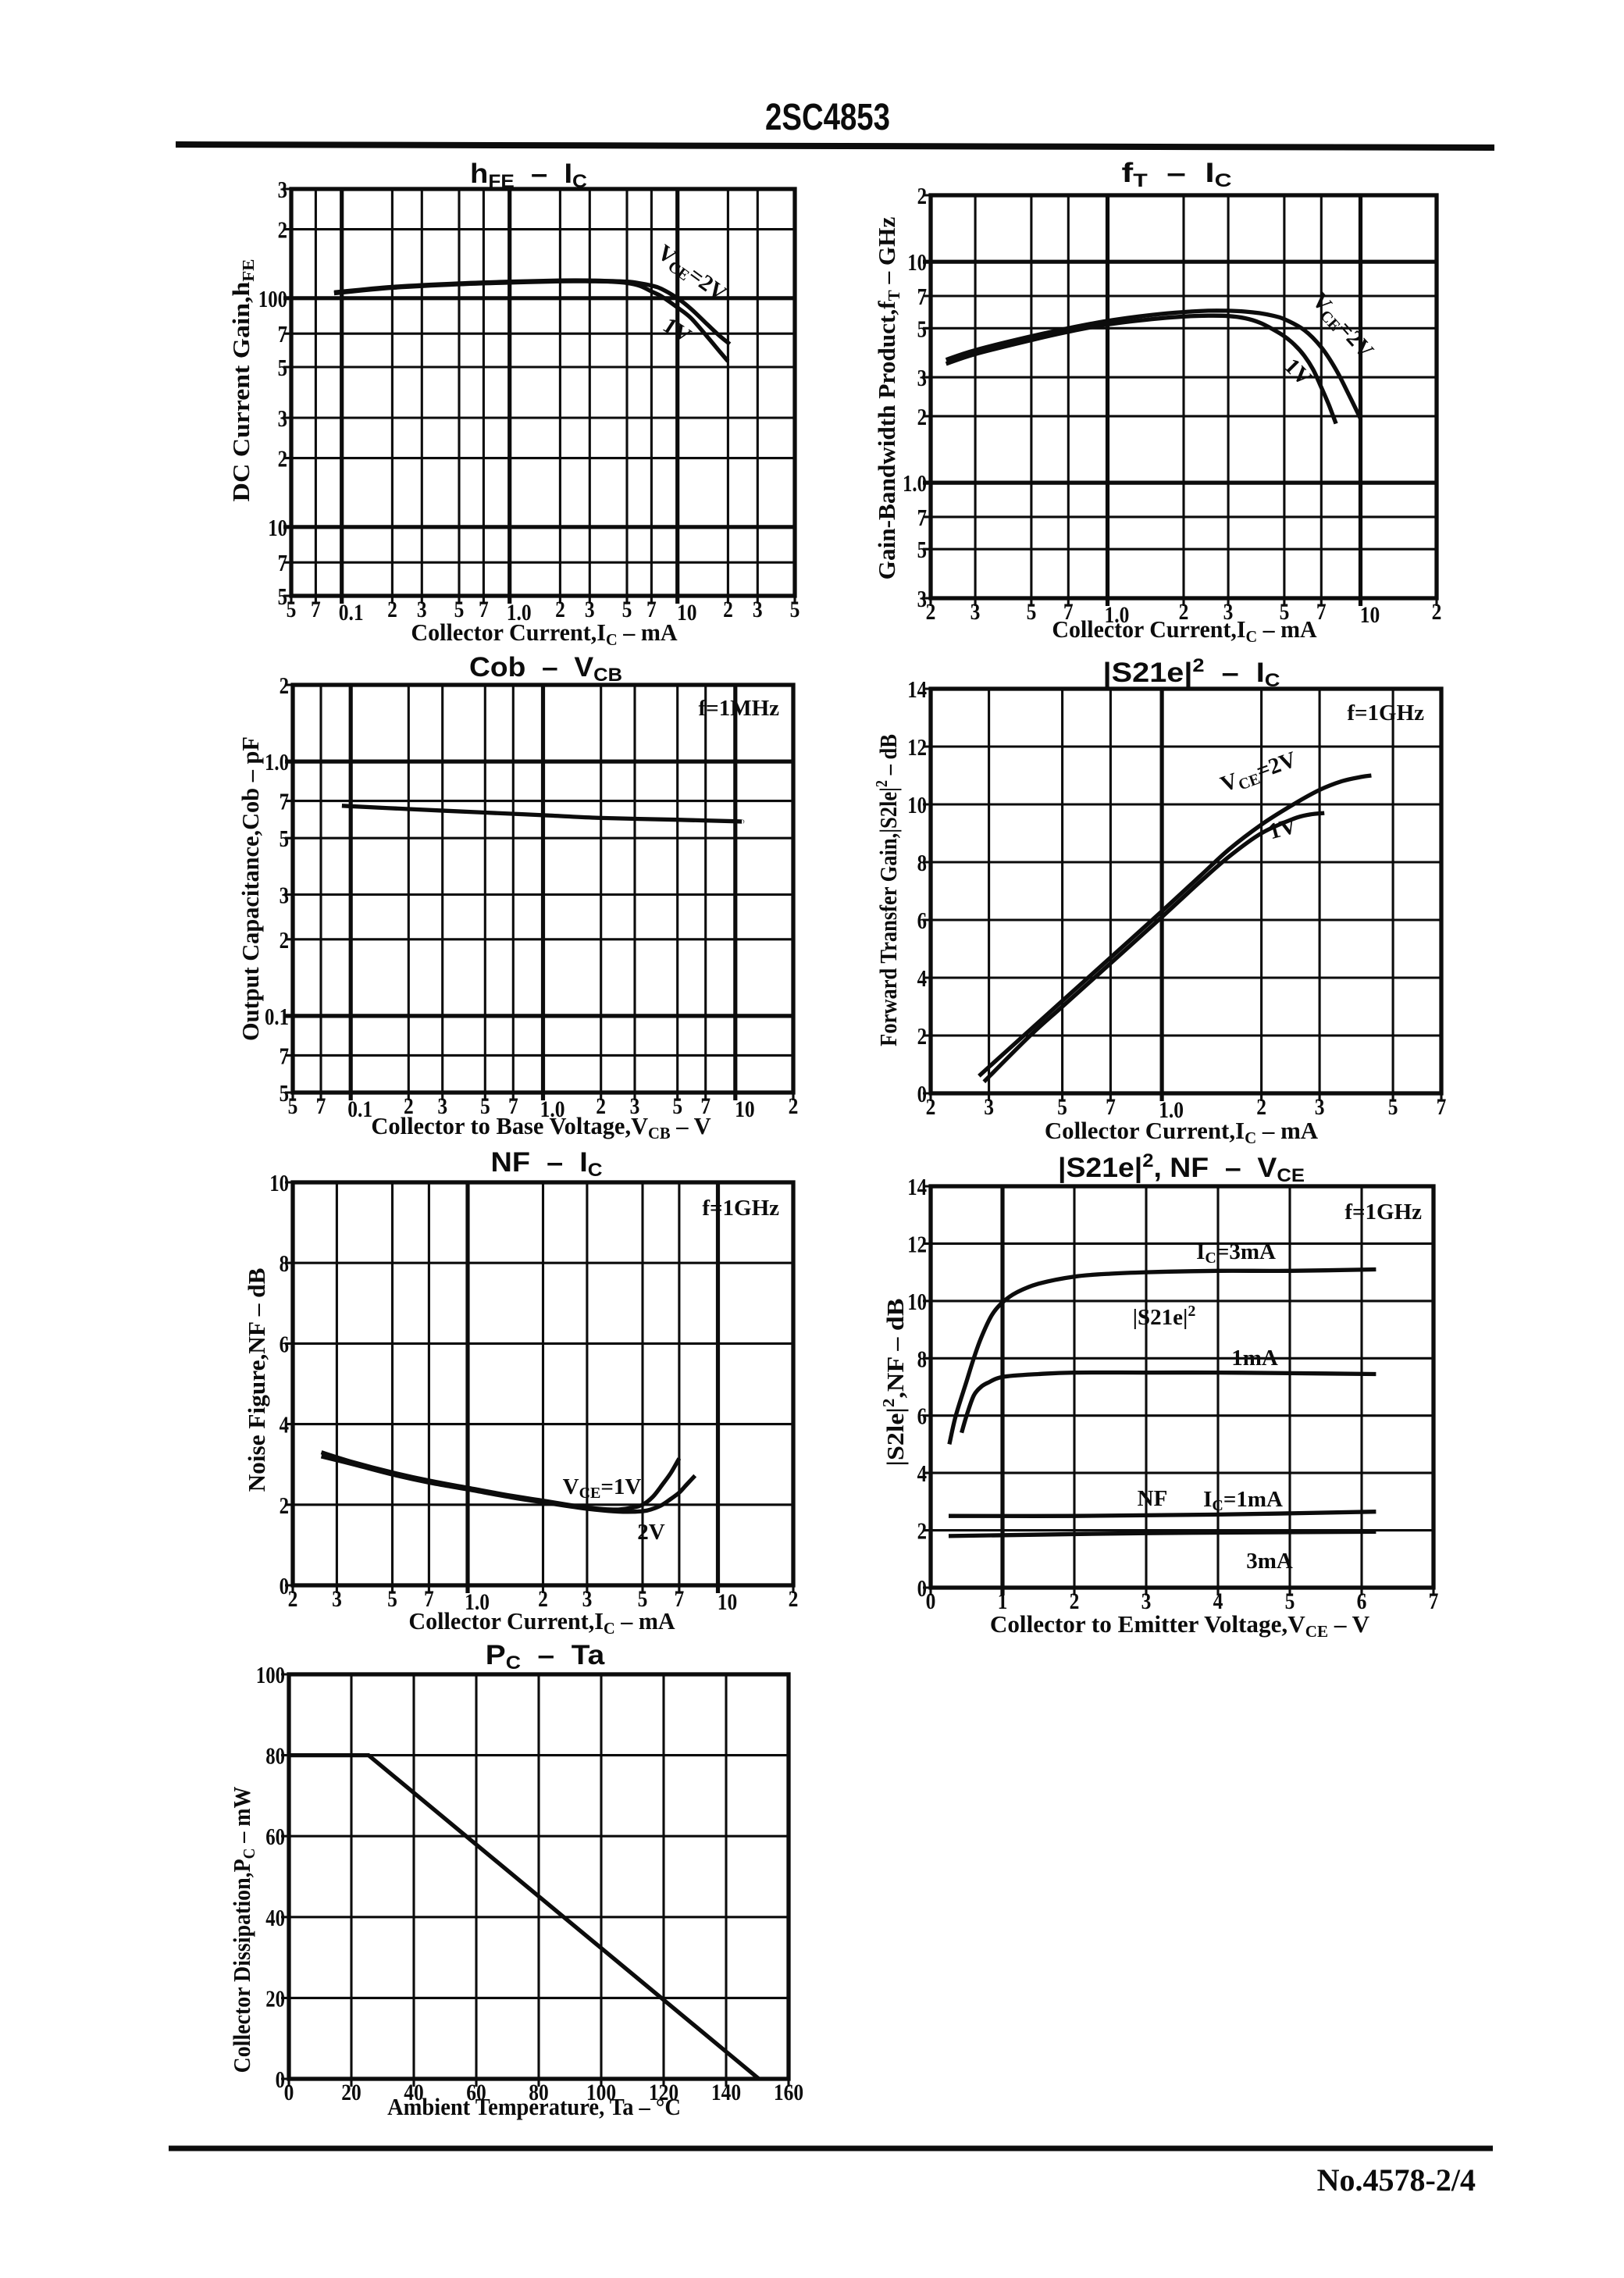  Describe the element at coordinates (244, 1929) in the screenshot. I see `svg-text: Collector Dissipation,PC​ – mW` at that location.